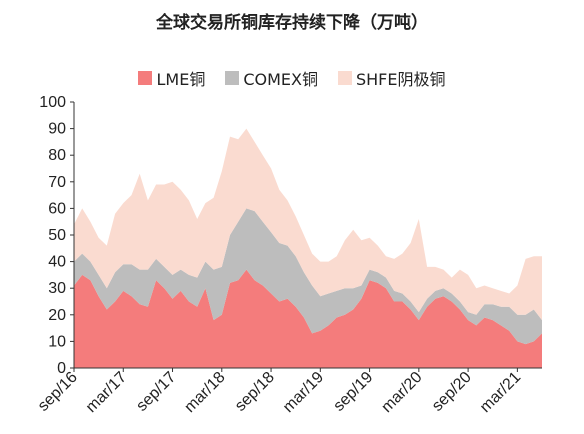  Describe the element at coordinates (57, 288) in the screenshot. I see `y-tick-label: 30` at that location.